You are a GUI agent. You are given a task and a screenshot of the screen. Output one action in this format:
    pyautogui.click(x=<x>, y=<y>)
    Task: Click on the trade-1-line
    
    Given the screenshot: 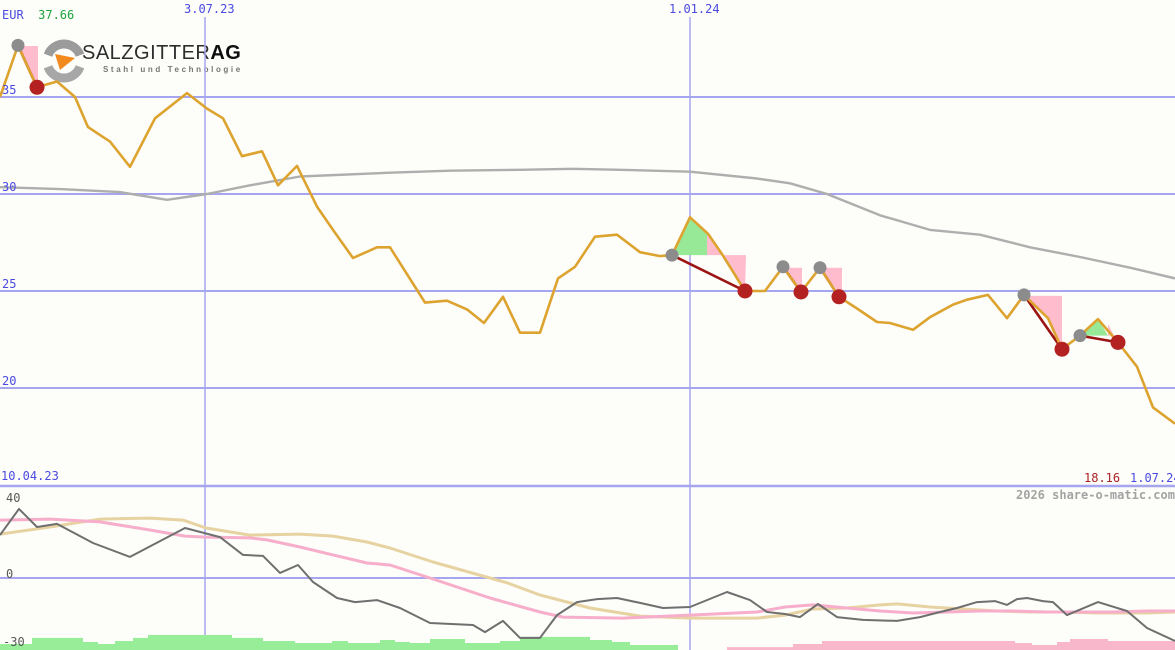 What is the action you would take?
    pyautogui.click(x=708, y=273)
    